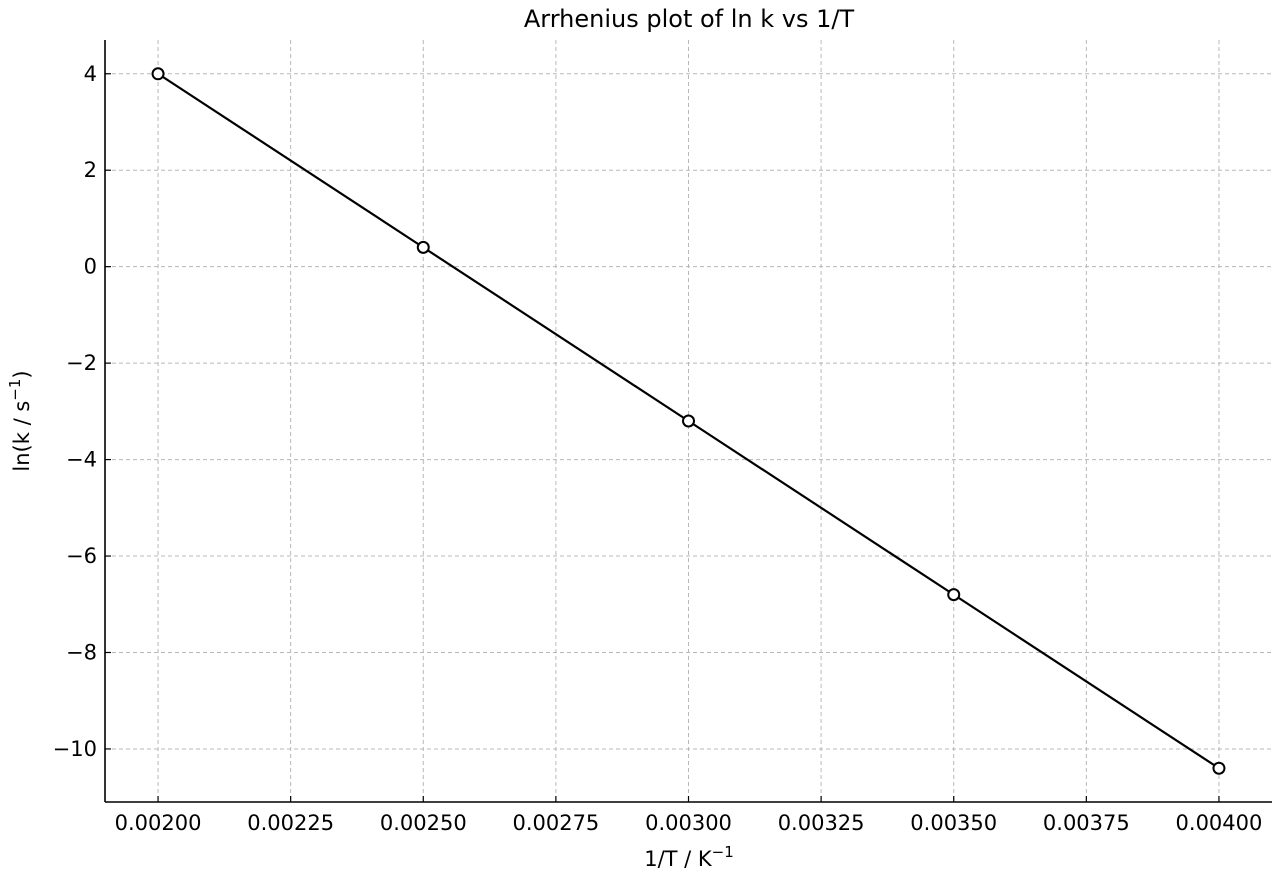 The height and width of the screenshot is (880, 1280). I want to click on x-axis-title: 1/T / K−1, so click(689, 857).